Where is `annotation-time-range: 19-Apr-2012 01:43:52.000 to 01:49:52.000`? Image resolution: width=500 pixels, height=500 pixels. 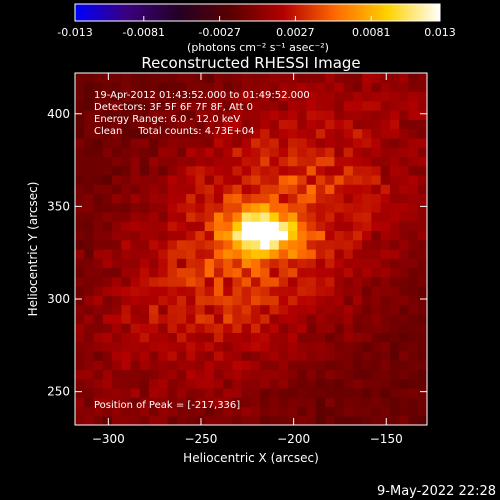
annotation-time-range: 19-Apr-2012 01:43:52.000 to 01:49:52.000 is located at coordinates (202, 95).